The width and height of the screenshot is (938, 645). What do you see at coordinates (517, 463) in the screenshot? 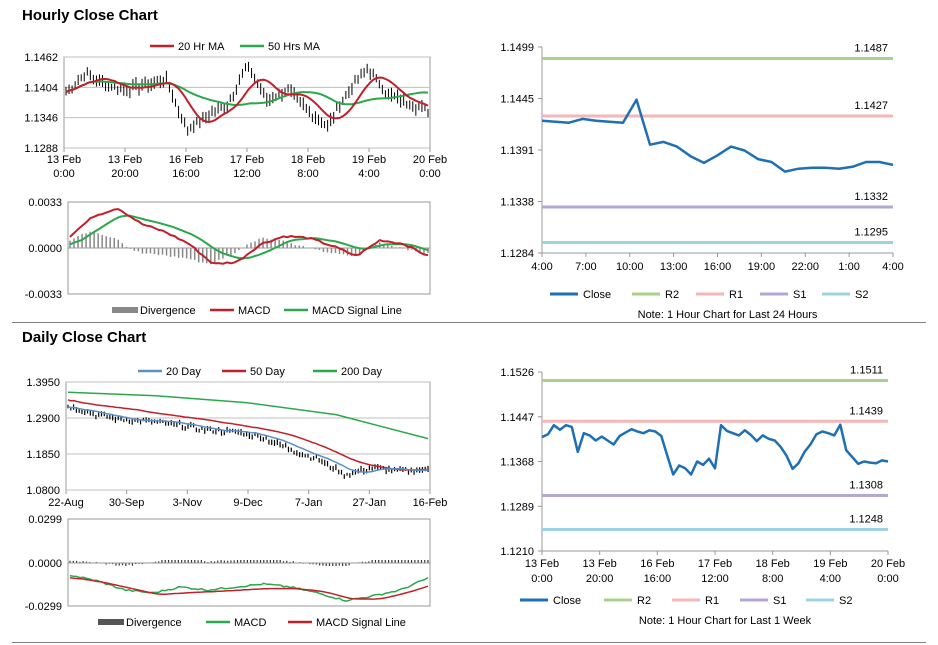
I see `y-tick-label: 1.1368` at bounding box center [517, 463].